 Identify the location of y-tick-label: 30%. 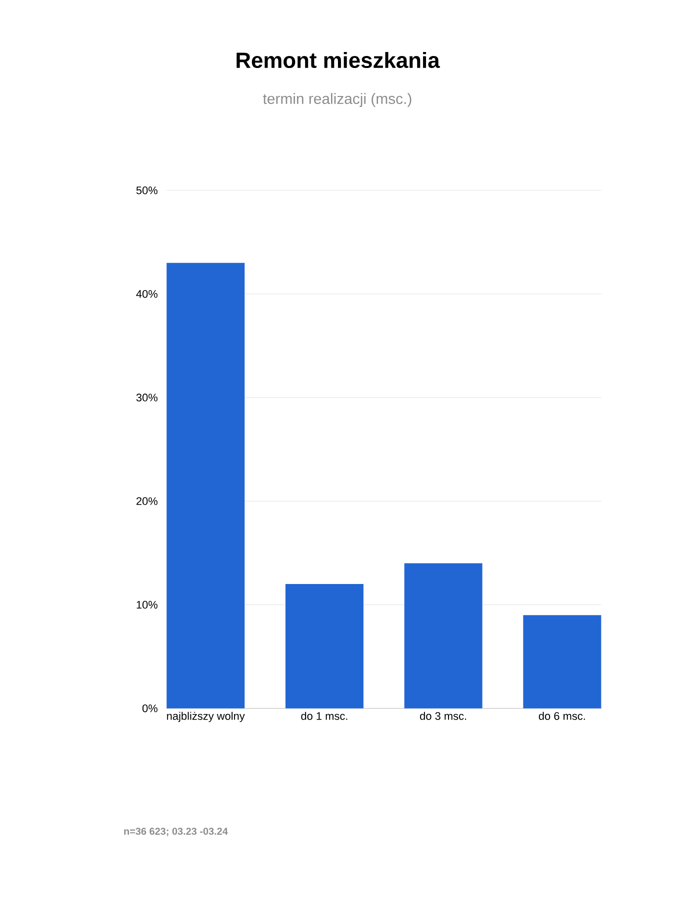
(147, 398).